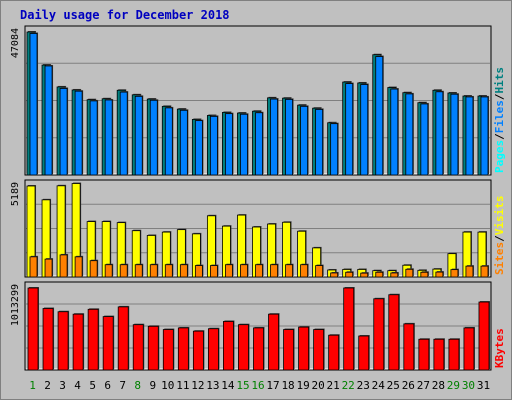 Image resolution: width=512 pixels, height=400 pixels. What do you see at coordinates (47, 385) in the screenshot?
I see `x-tick-label: 2` at bounding box center [47, 385].